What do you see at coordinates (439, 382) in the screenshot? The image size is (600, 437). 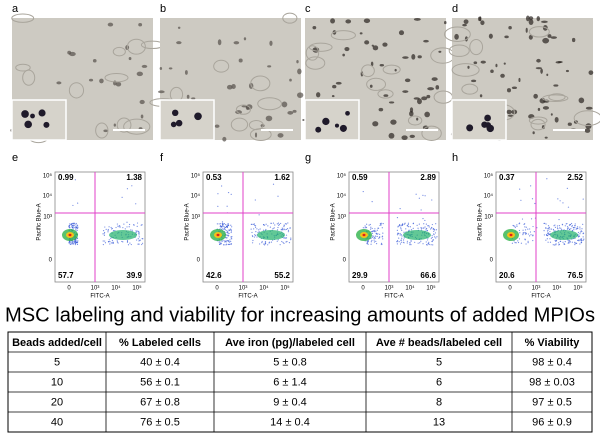 I see `table-cell: 6` at bounding box center [439, 382].